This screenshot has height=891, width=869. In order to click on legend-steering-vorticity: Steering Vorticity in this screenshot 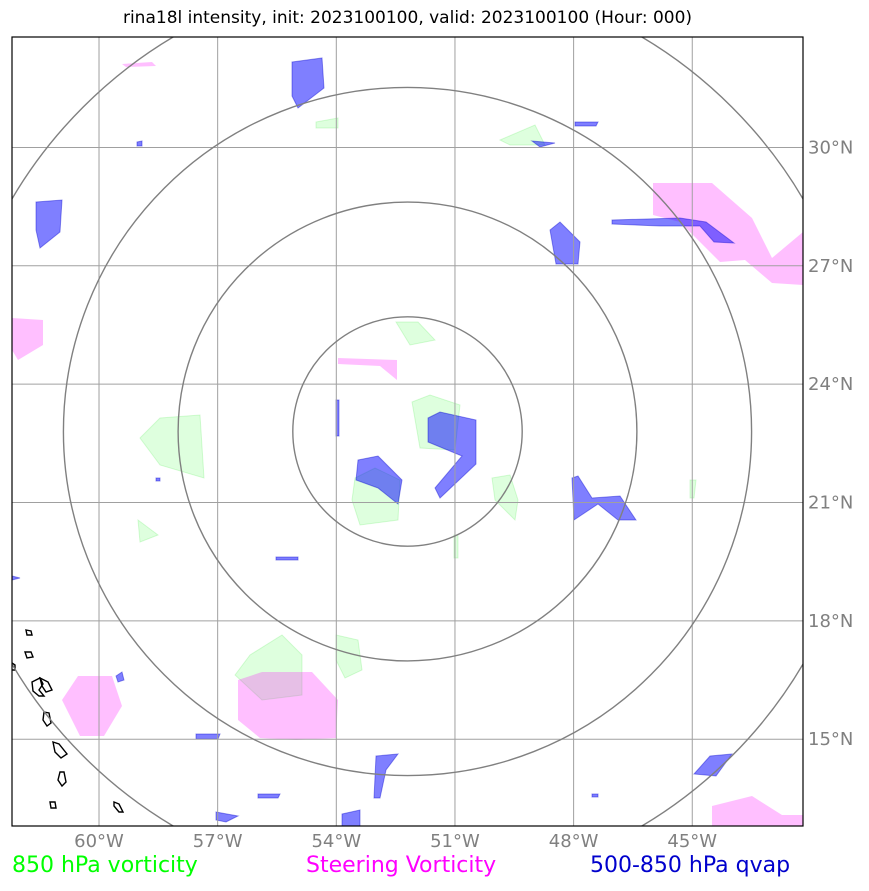, I will do `click(401, 865)`.